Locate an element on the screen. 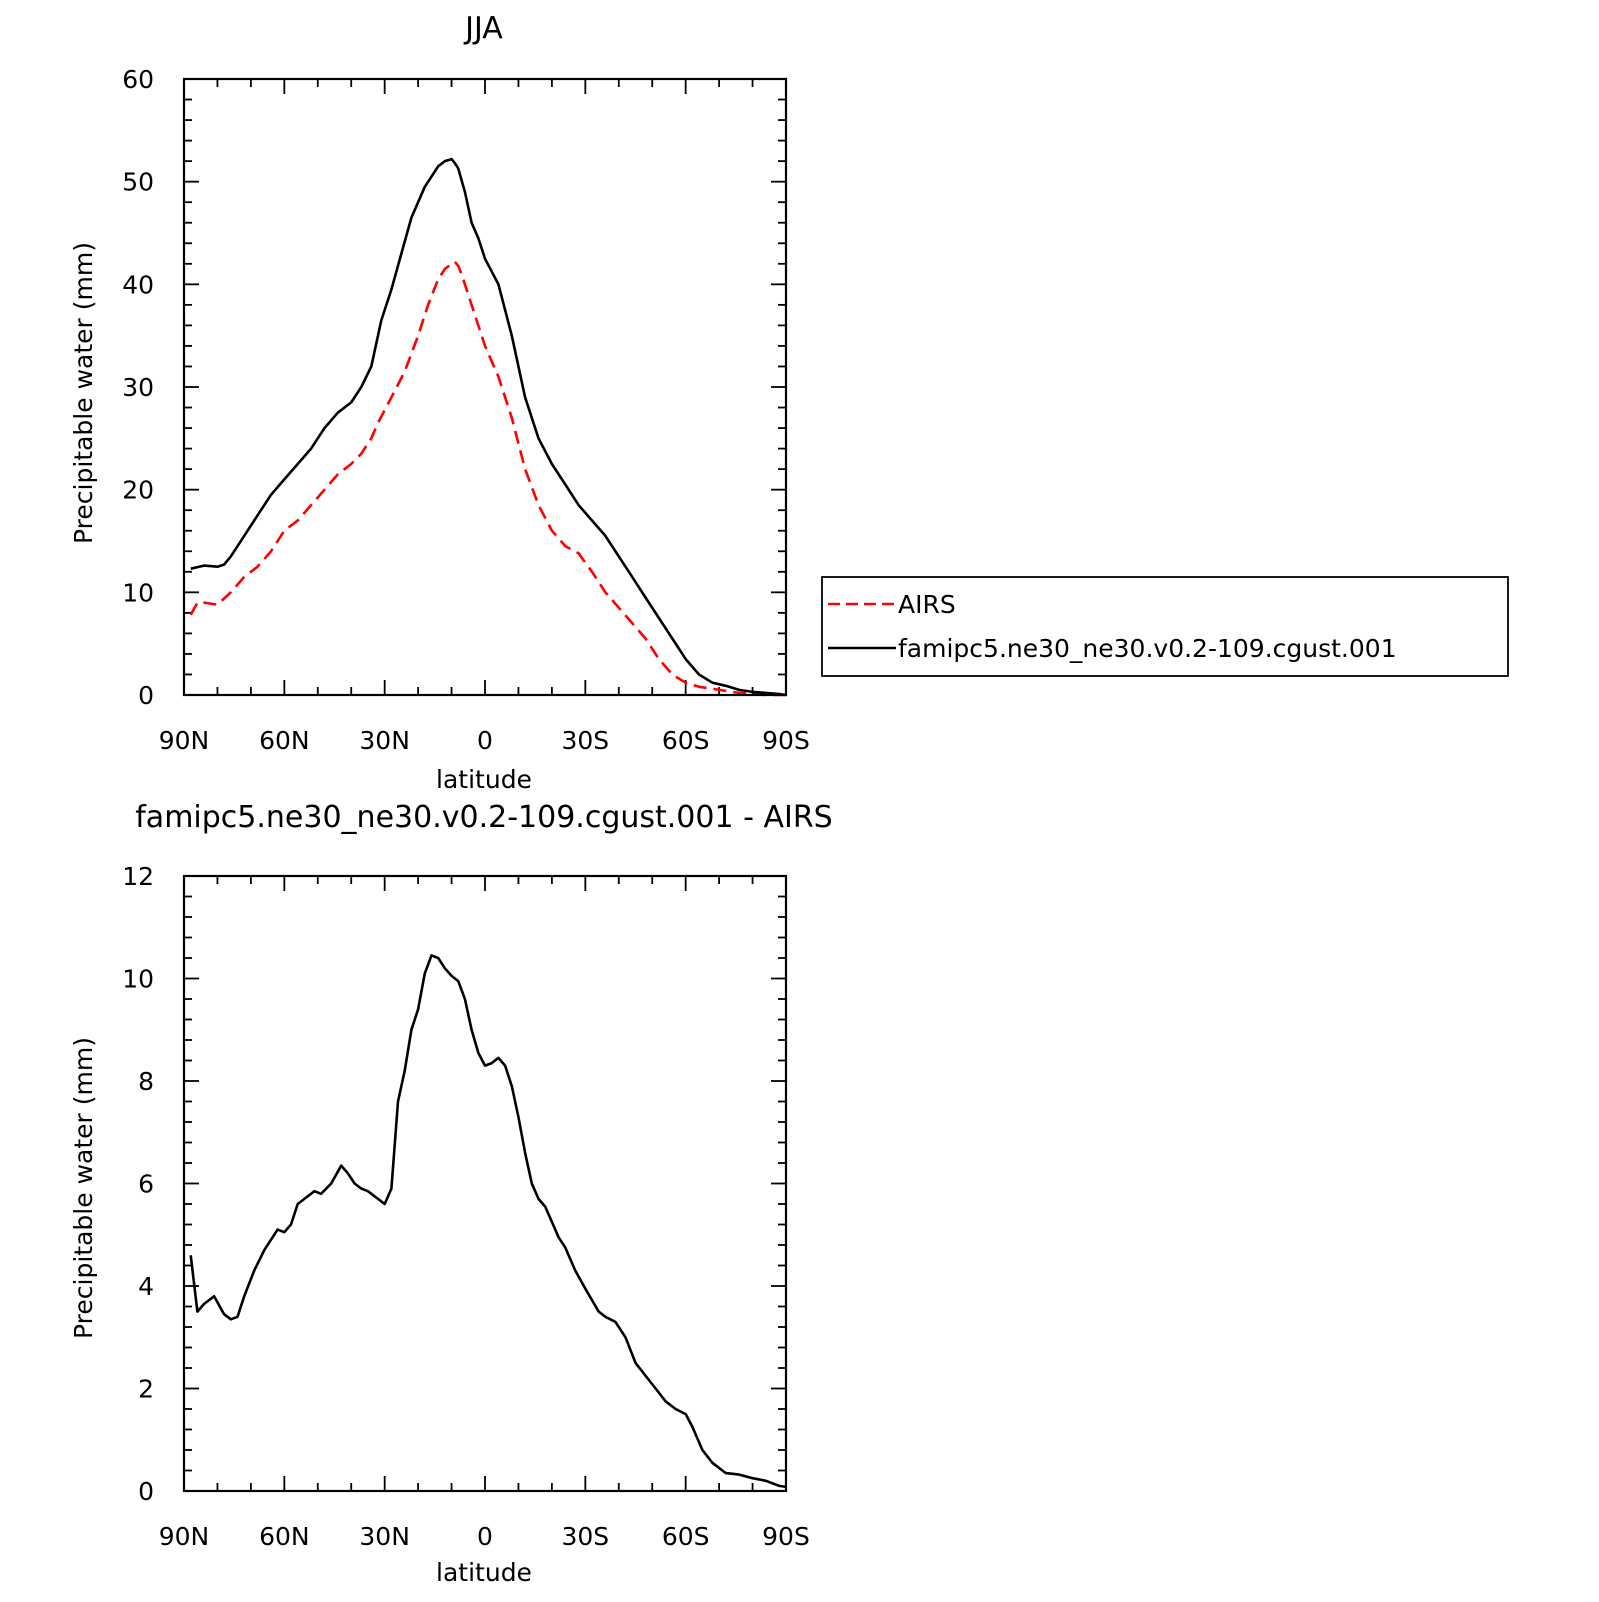 Image resolution: width=1599 pixels, height=1602 pixels. top-x-tick-label: 60N is located at coordinates (284, 740).